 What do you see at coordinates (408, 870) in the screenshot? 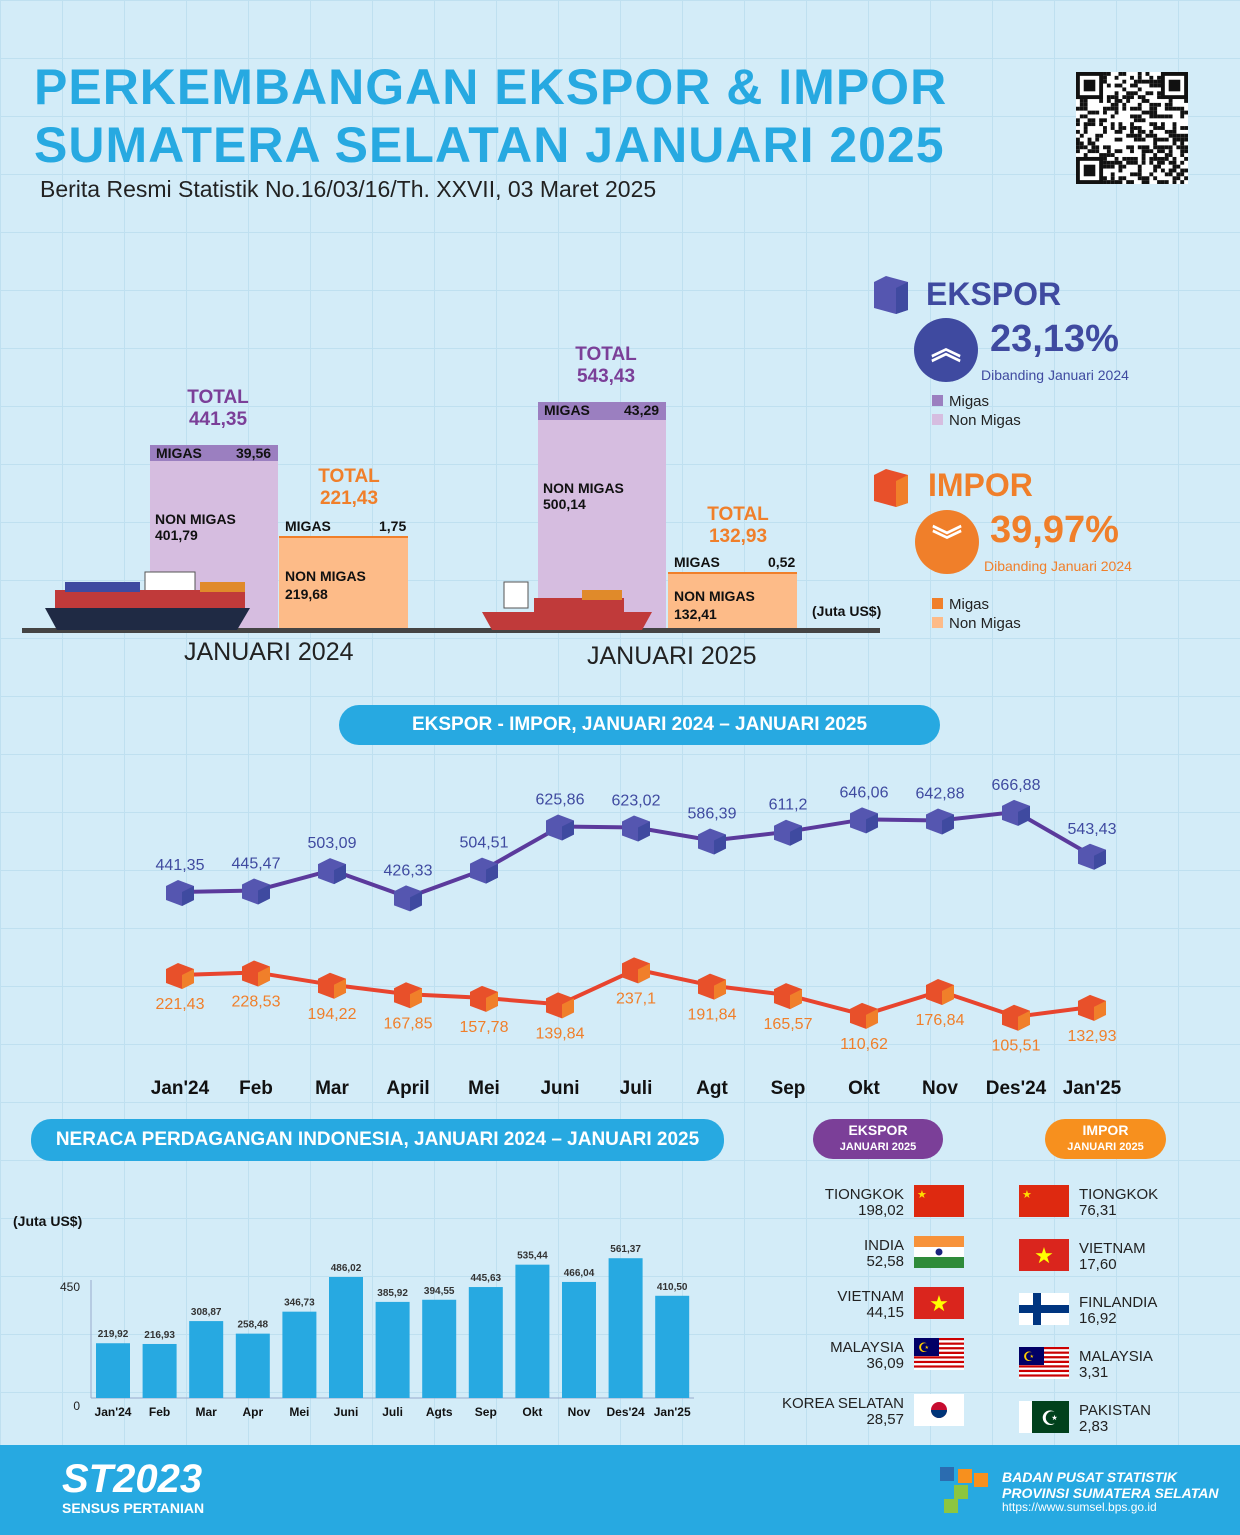
I see `data-label: 426,33` at bounding box center [408, 870].